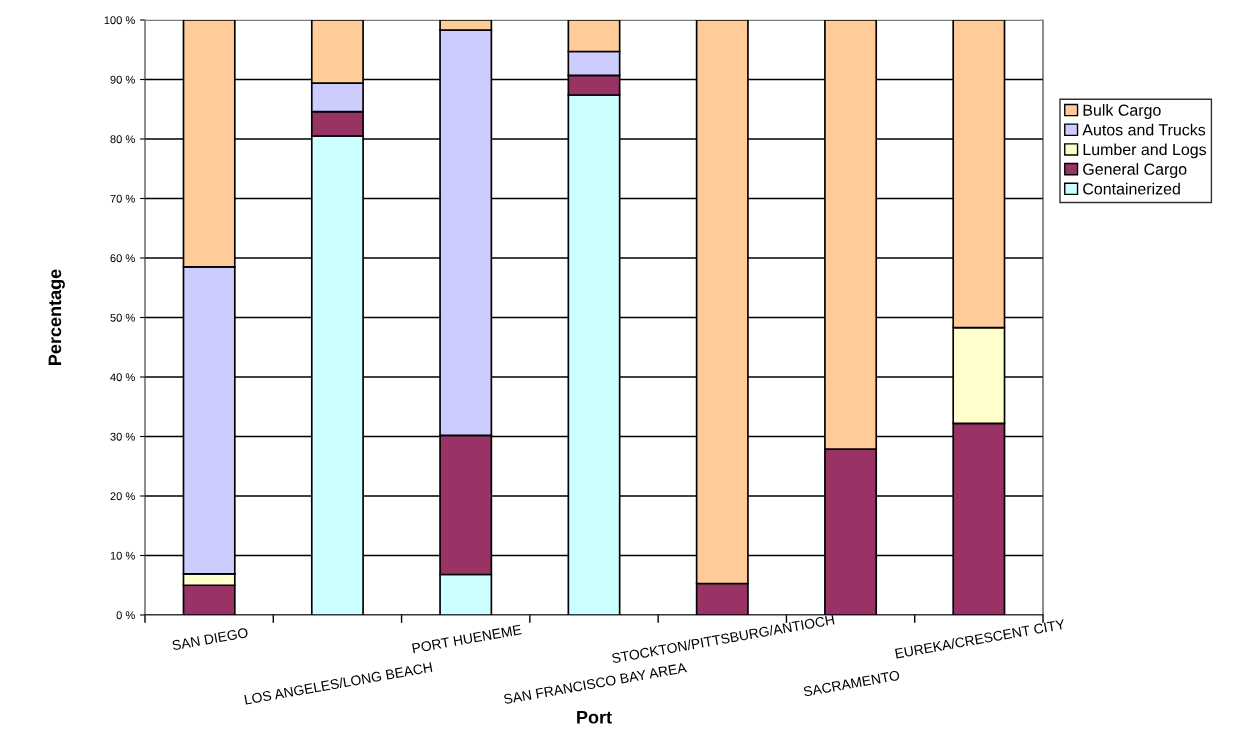 The height and width of the screenshot is (751, 1249). What do you see at coordinates (122, 258) in the screenshot?
I see `y-tick-label: 60 %` at bounding box center [122, 258].